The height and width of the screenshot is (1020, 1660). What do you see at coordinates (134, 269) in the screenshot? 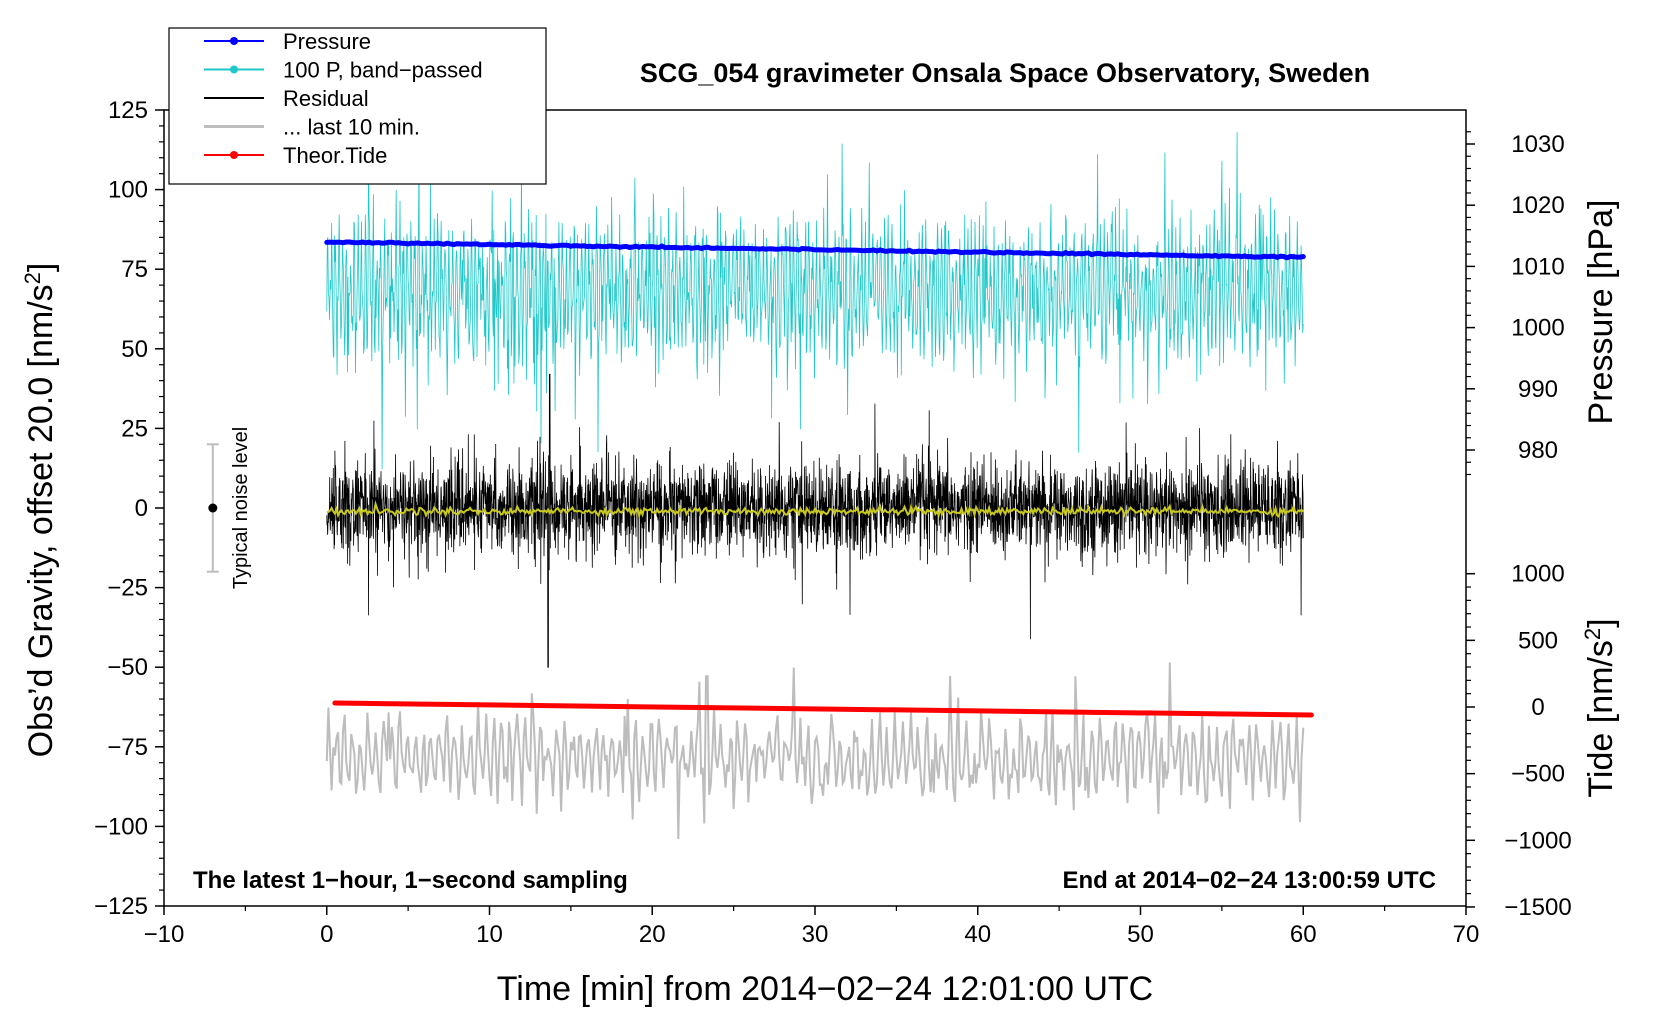
I see `y-tick-label: 75` at bounding box center [134, 269].